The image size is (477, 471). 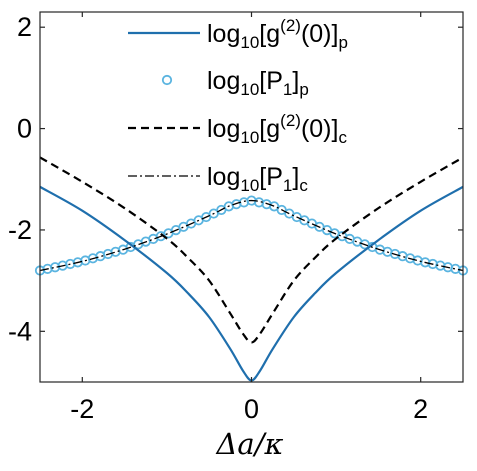 What do you see at coordinates (24, 27) in the screenshot?
I see `y-tick-label: 2` at bounding box center [24, 27].